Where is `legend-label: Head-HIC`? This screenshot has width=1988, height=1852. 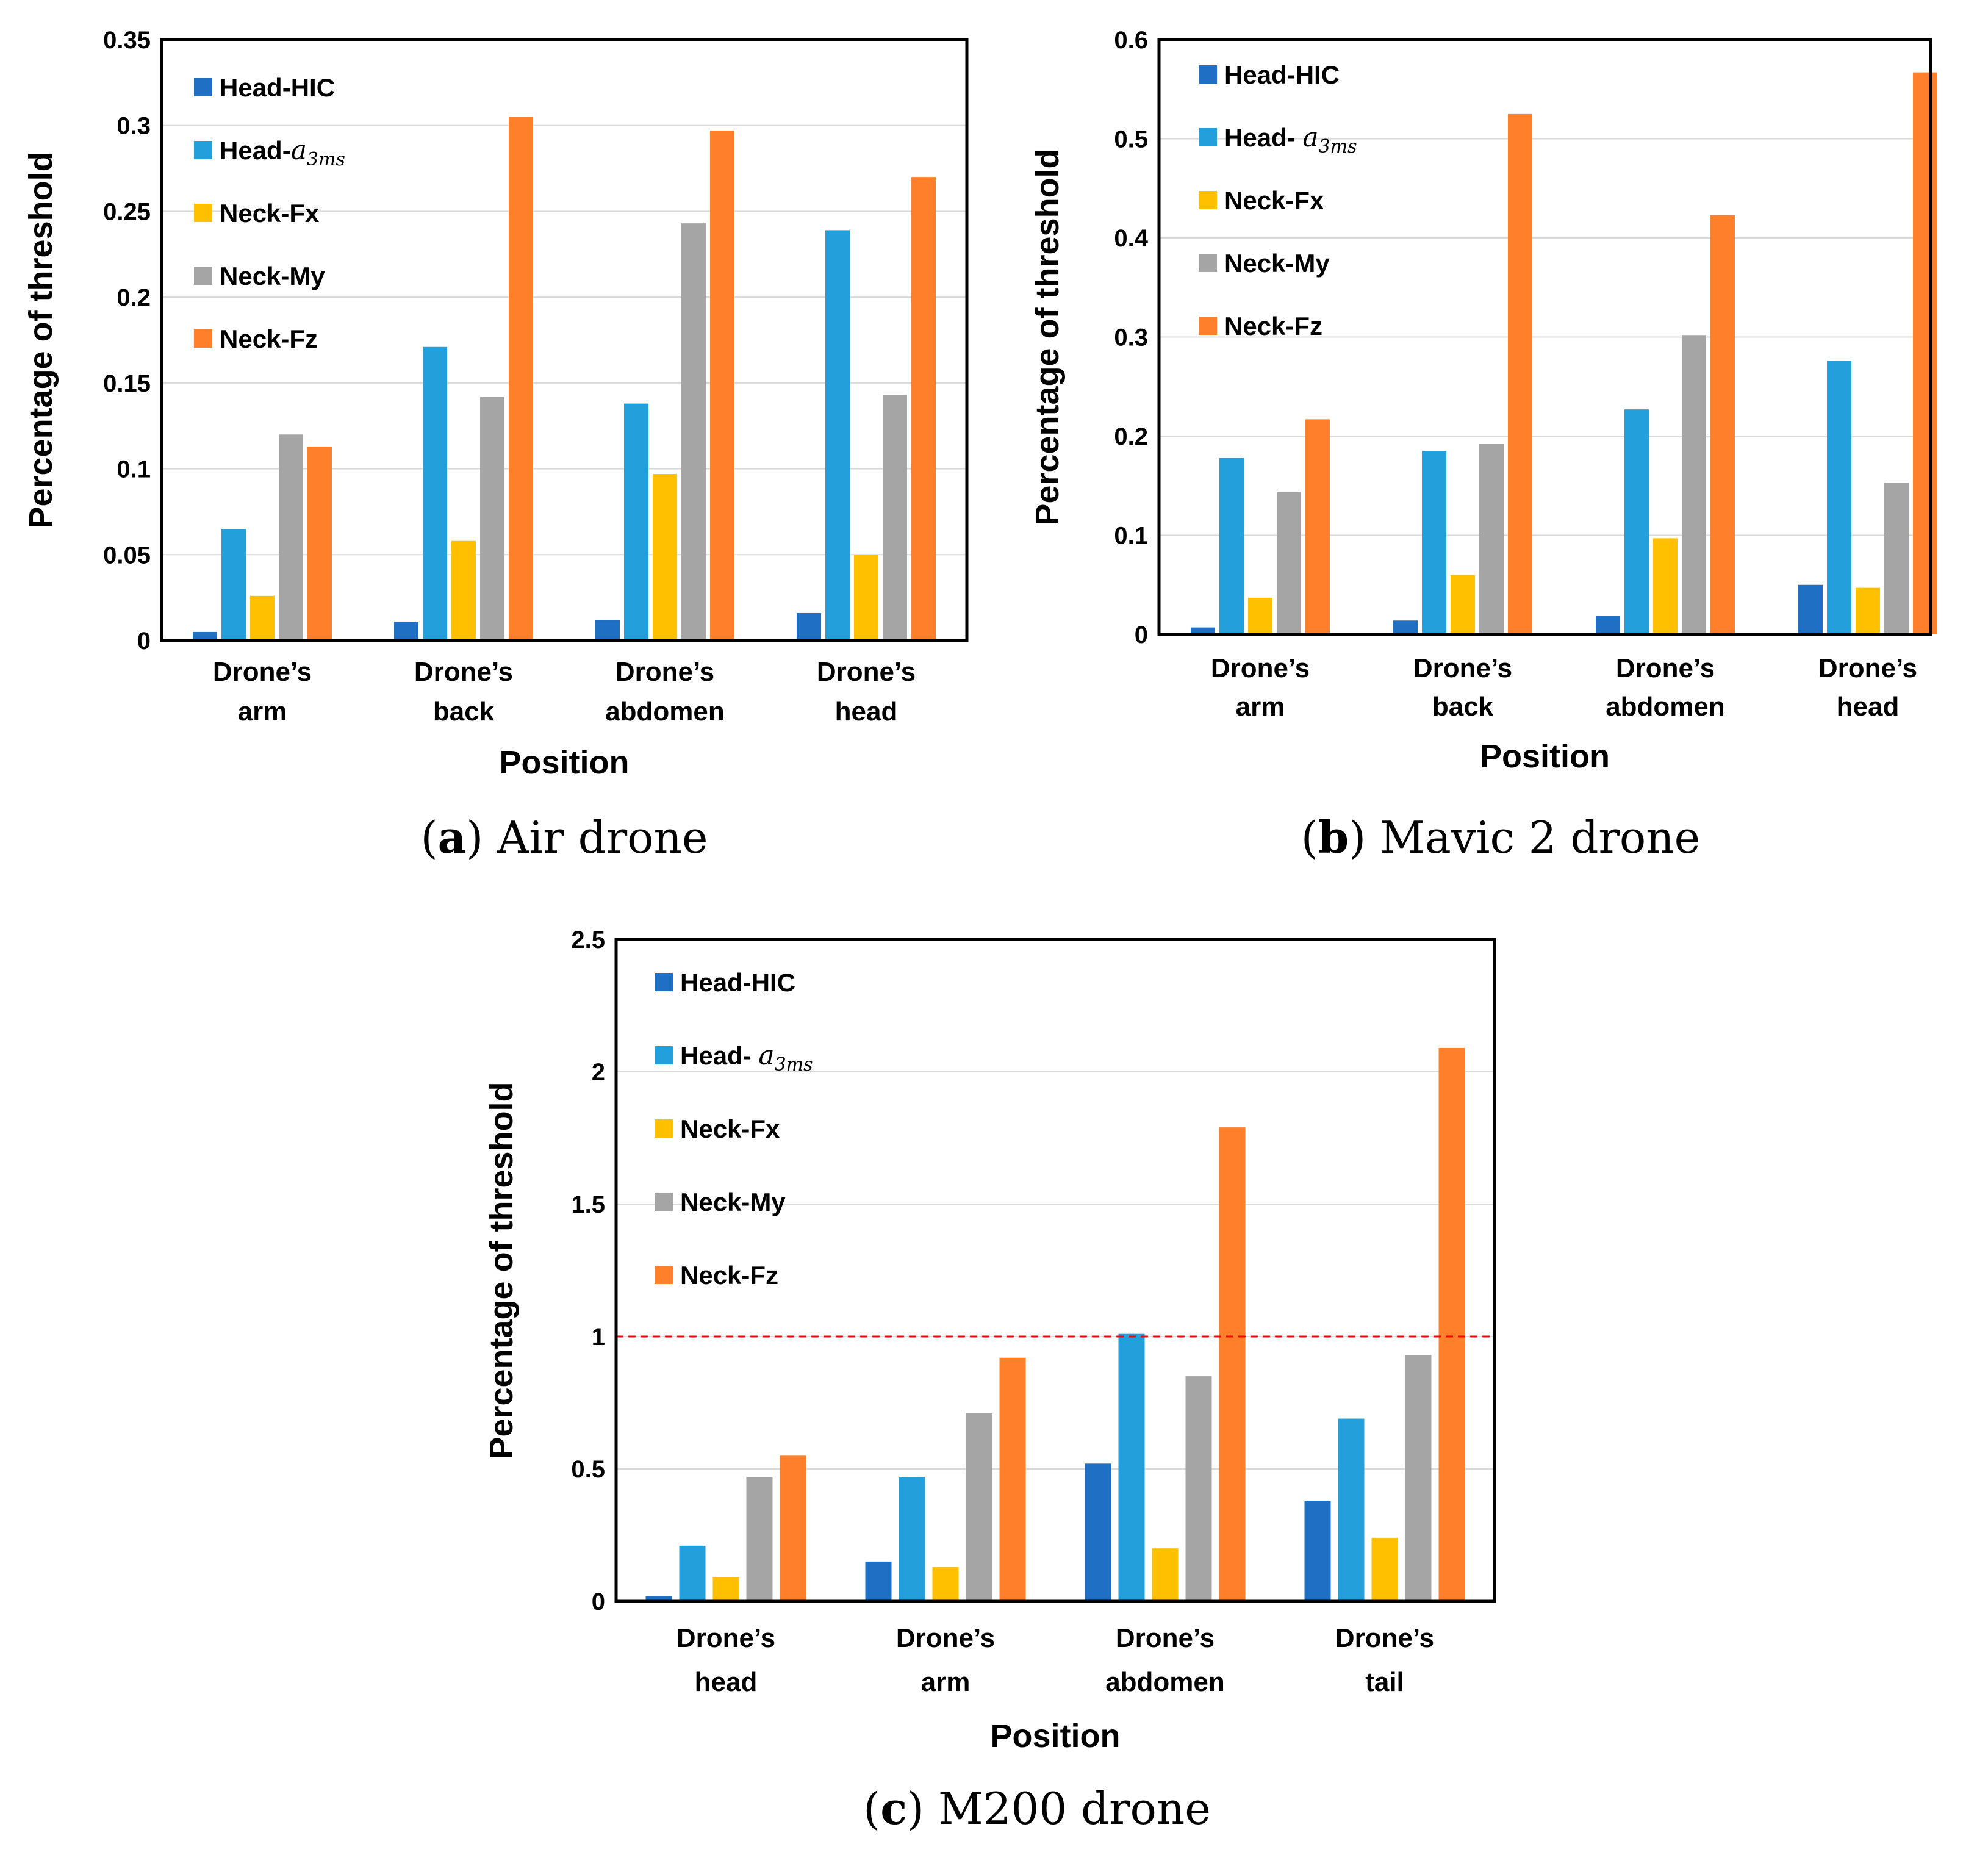 legend-label: Head-HIC is located at coordinates (737, 982).